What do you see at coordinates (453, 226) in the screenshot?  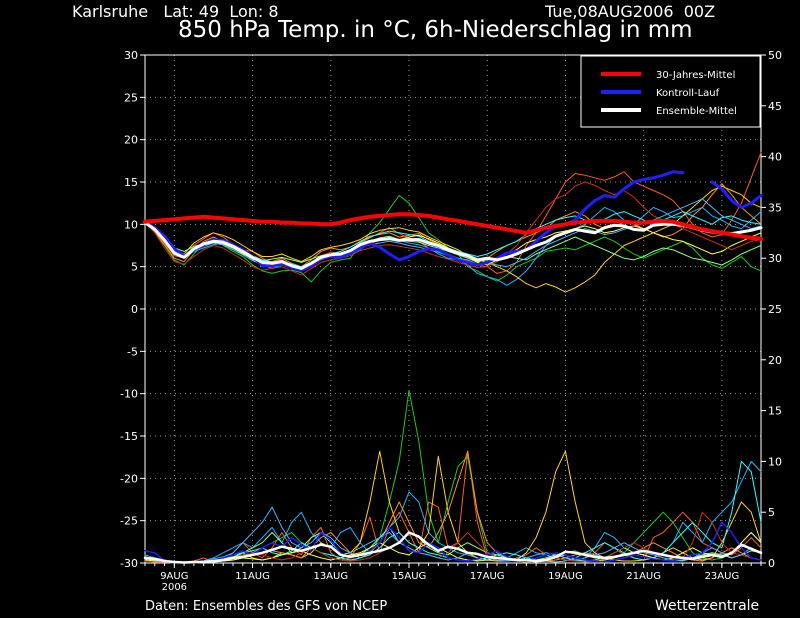 I see `temp-climate-line` at bounding box center [453, 226].